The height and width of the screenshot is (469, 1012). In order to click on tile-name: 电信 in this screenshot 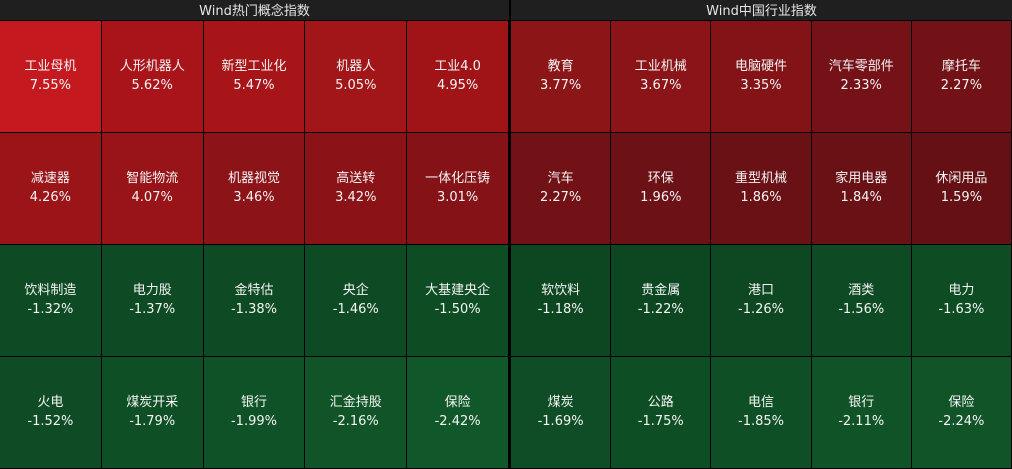, I will do `click(761, 403)`.